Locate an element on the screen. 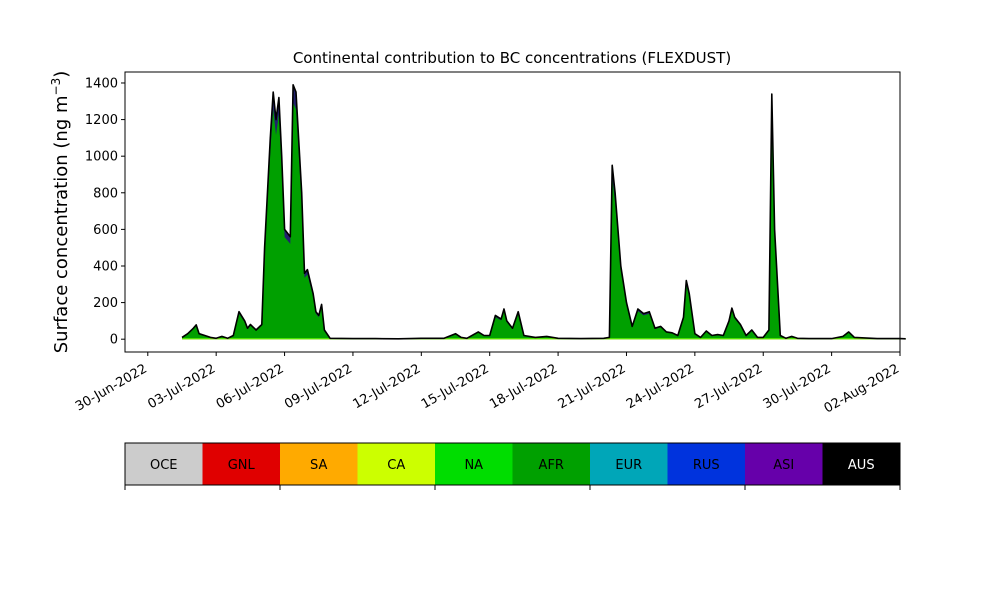 The width and height of the screenshot is (1000, 600). legend-label: SA is located at coordinates (318, 465).